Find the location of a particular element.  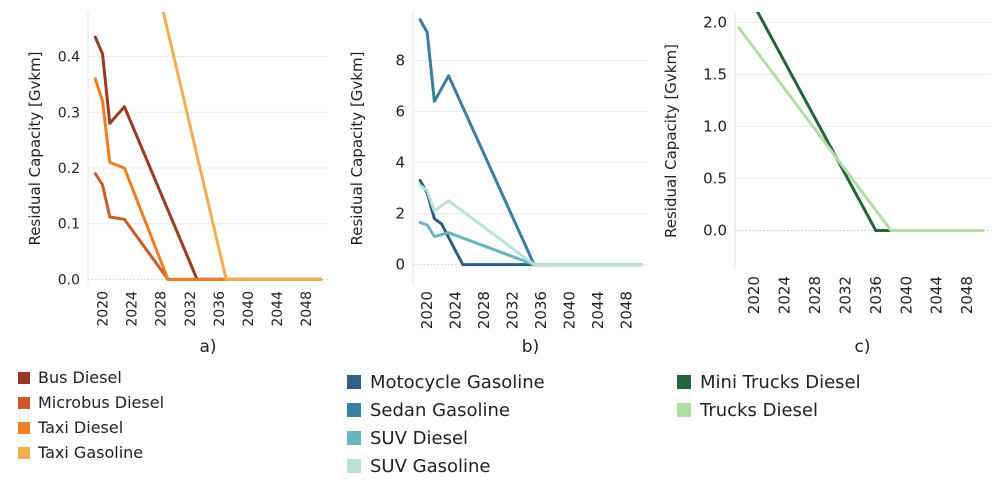

y-tick-label: 6 is located at coordinates (400, 112).